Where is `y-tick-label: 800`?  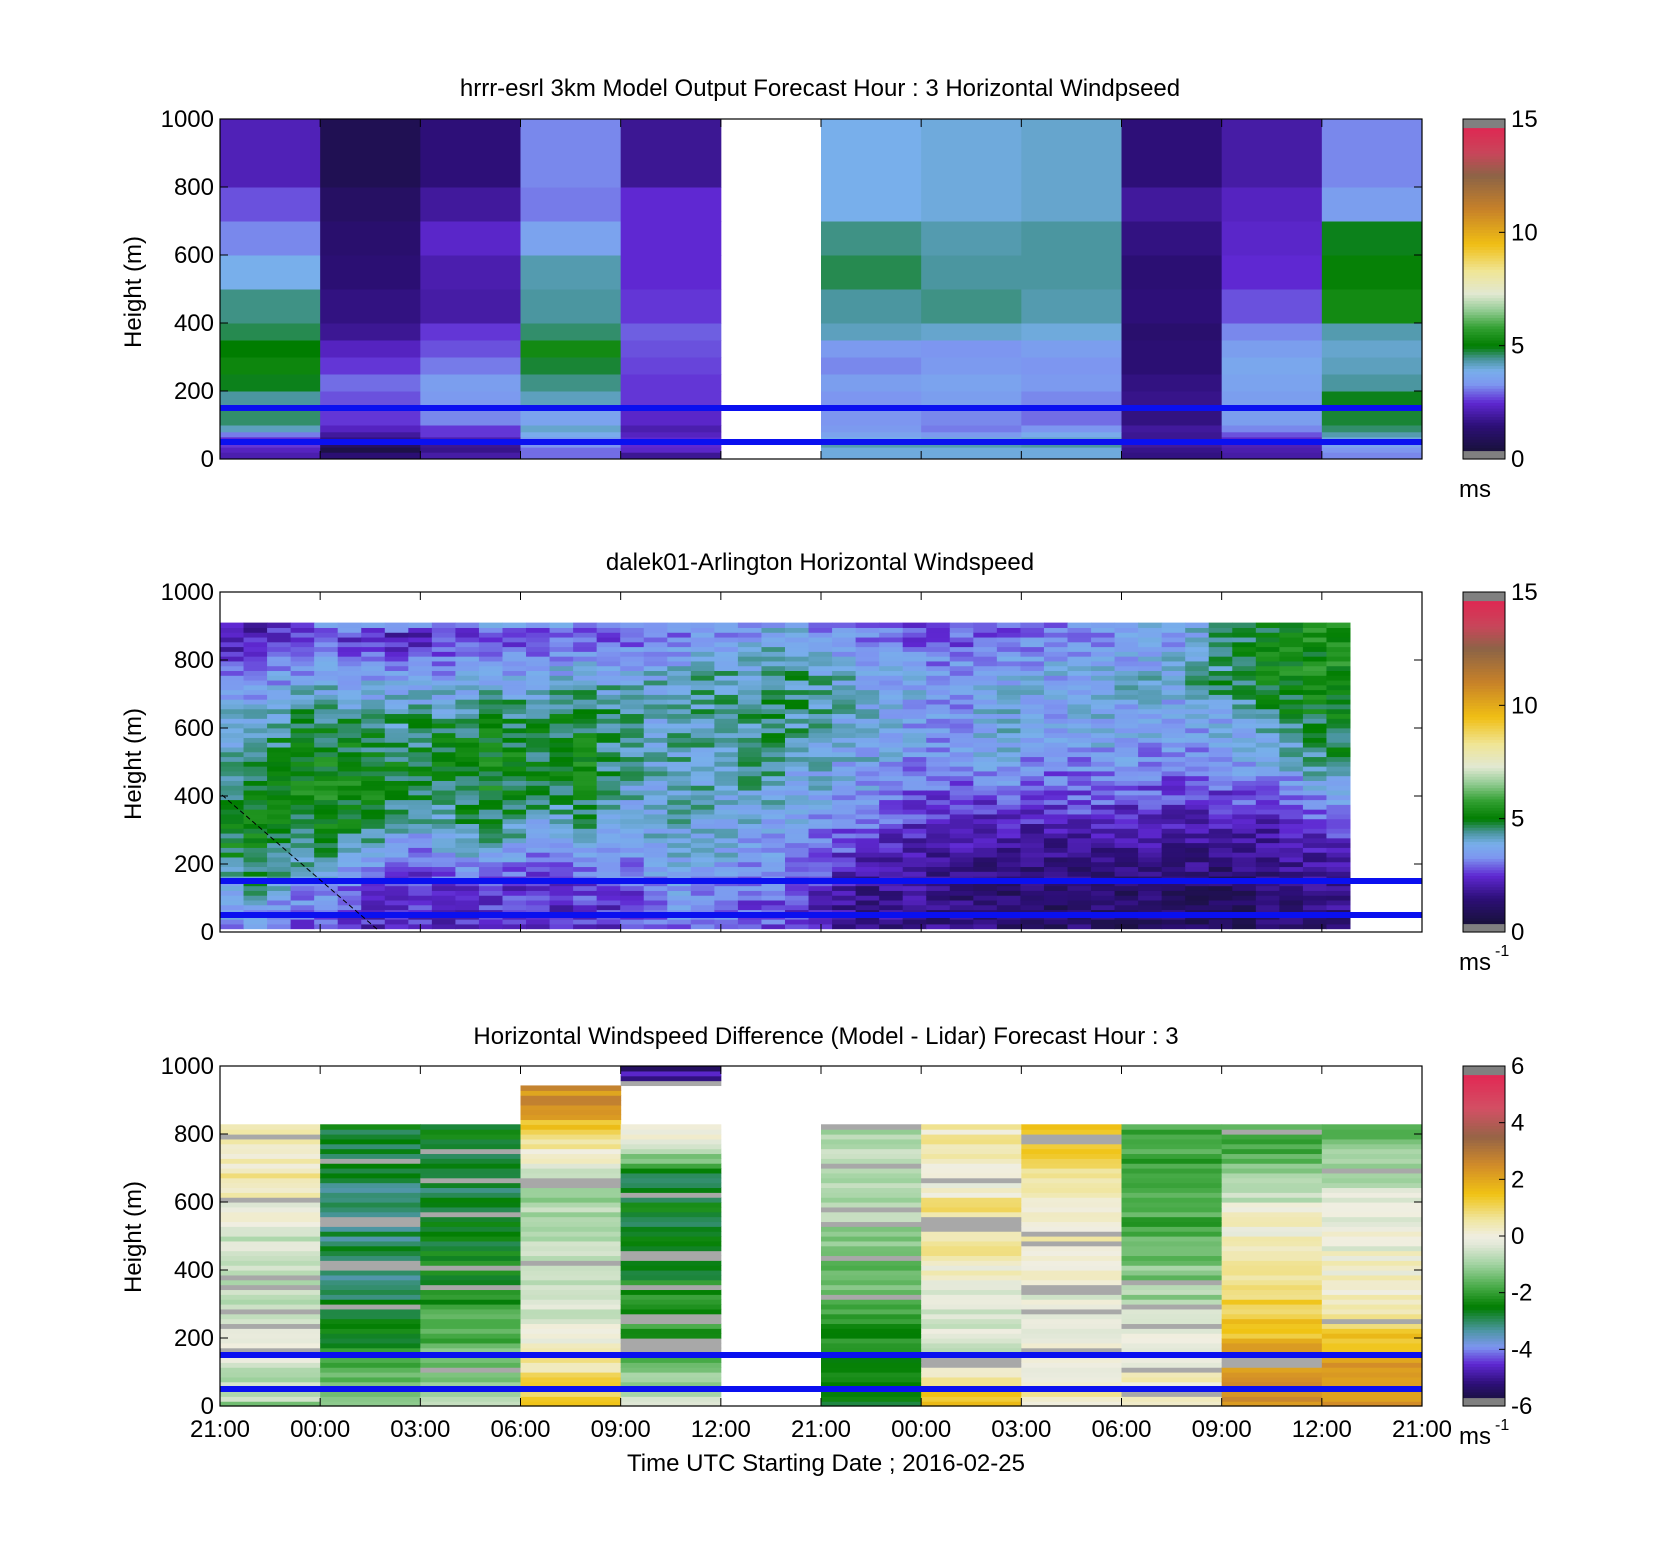 y-tick-label: 800 is located at coordinates (194, 187).